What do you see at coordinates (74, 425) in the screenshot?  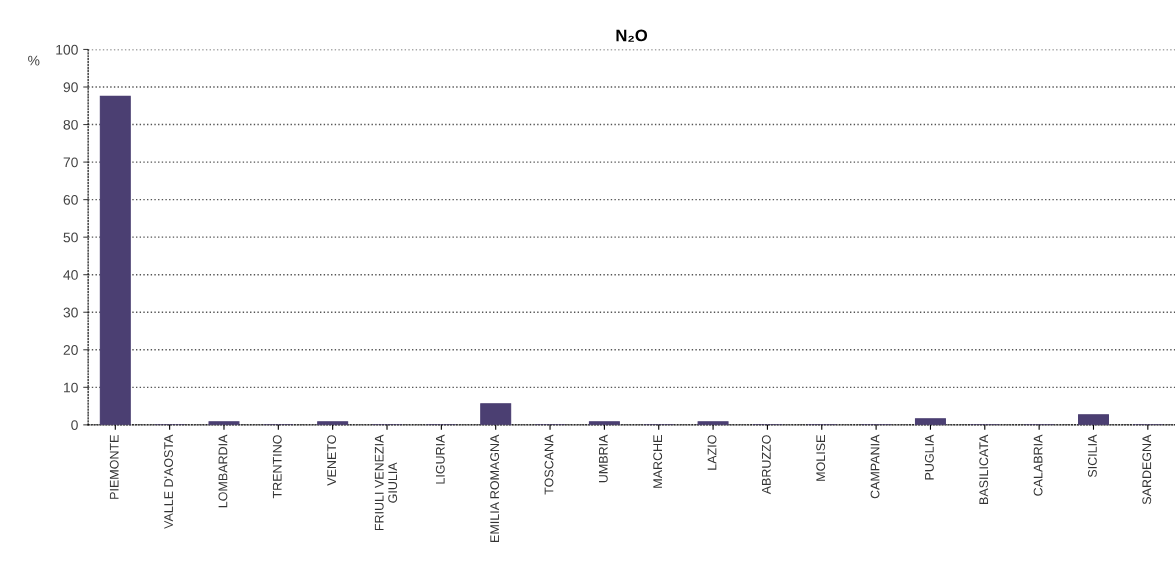 I see `y-tick-label: 0` at bounding box center [74, 425].